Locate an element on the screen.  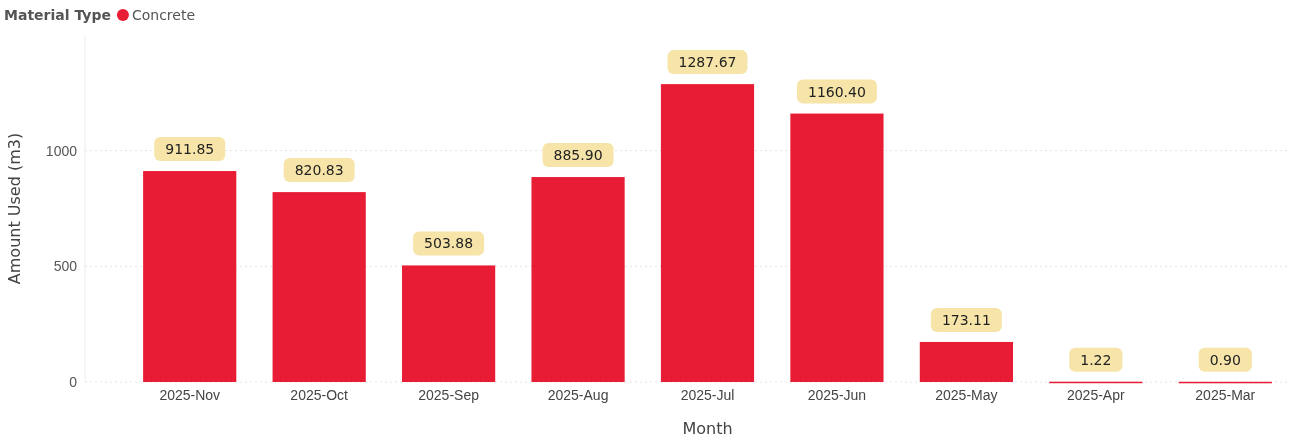
data-label: 1160.40 is located at coordinates (836, 91).